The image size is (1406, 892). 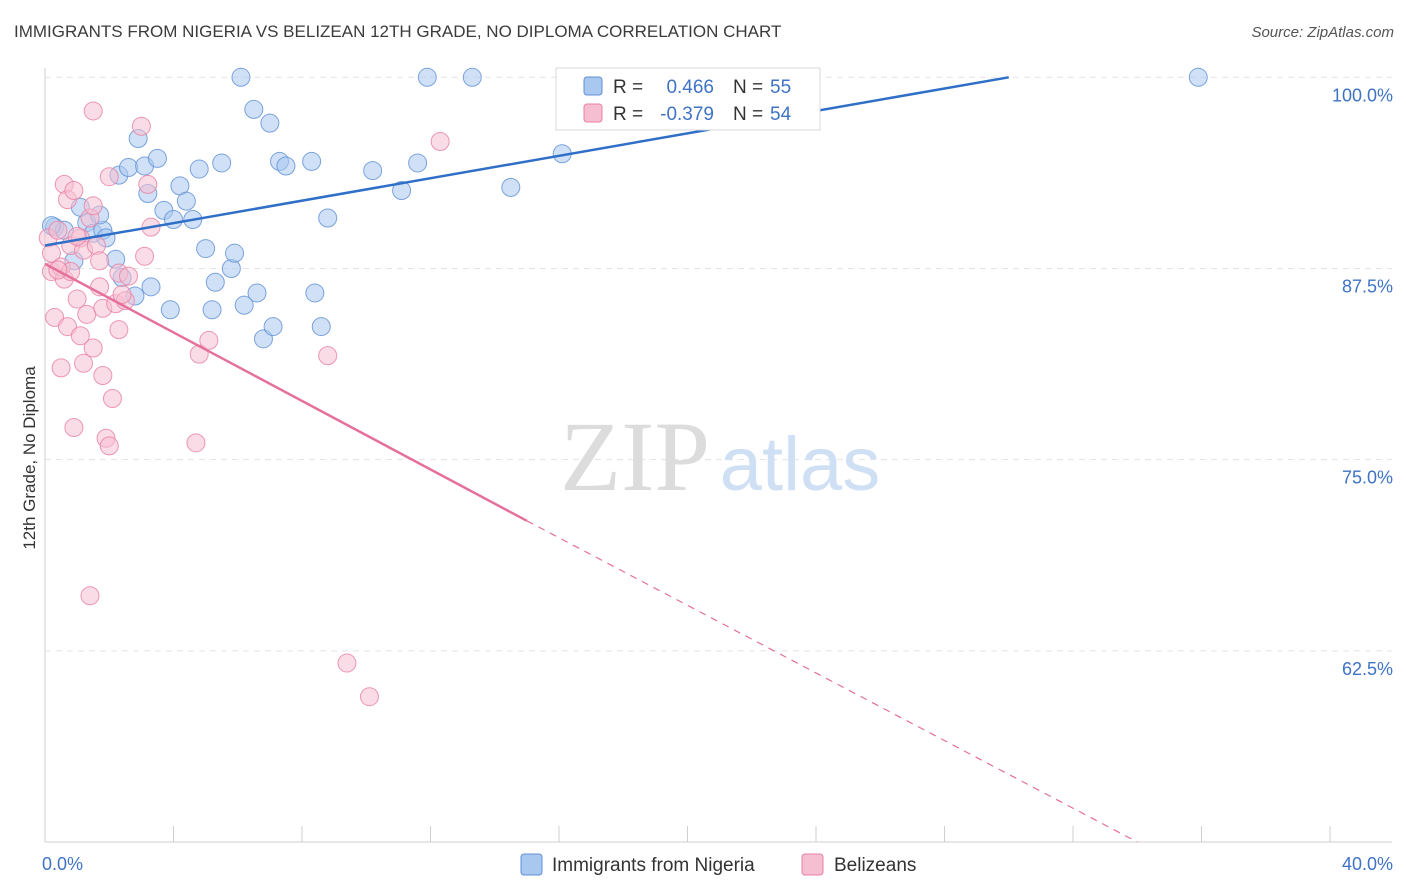 What do you see at coordinates (1367, 478) in the screenshot?
I see `y-tick-label: 75.0%` at bounding box center [1367, 478].